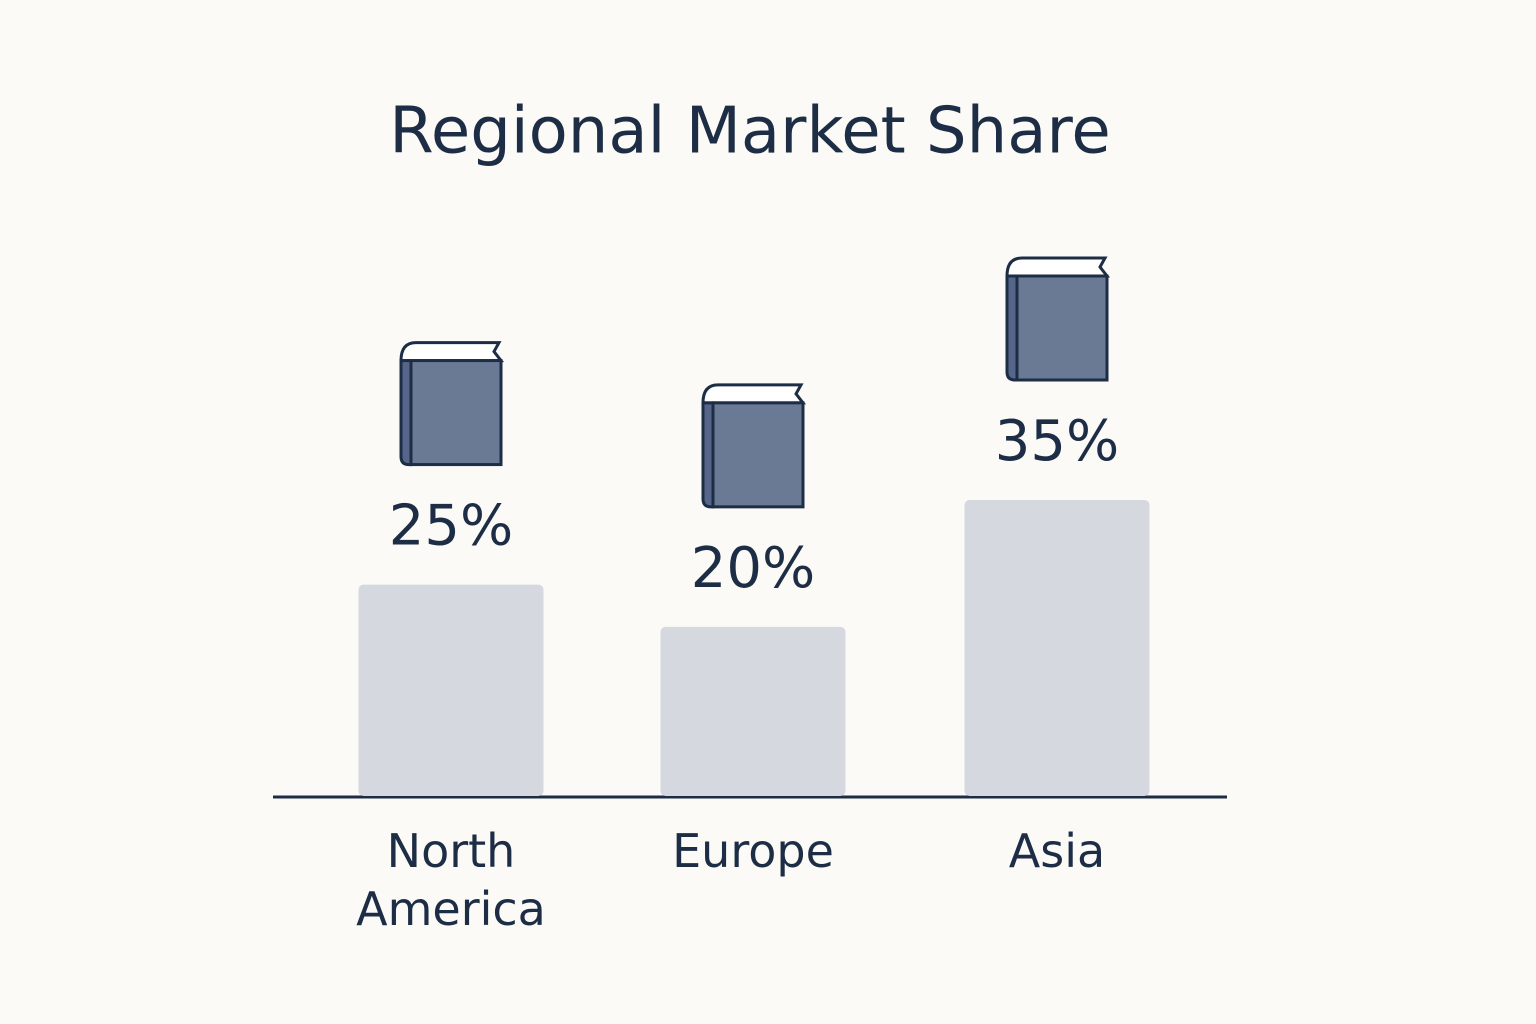 The width and height of the screenshot is (1536, 1024). What do you see at coordinates (1057, 441) in the screenshot?
I see `value-label: 35%` at bounding box center [1057, 441].